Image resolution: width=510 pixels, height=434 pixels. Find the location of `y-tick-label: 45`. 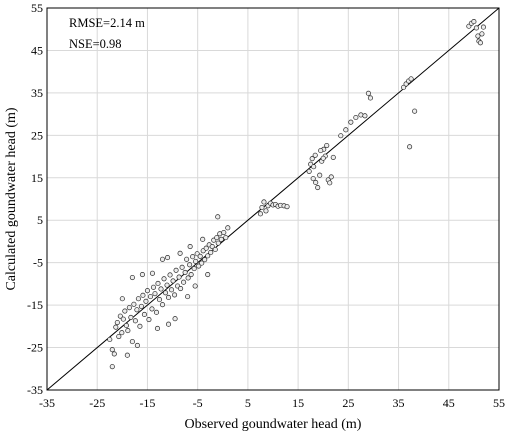

y-tick-label: 45 is located at coordinates (37, 50).